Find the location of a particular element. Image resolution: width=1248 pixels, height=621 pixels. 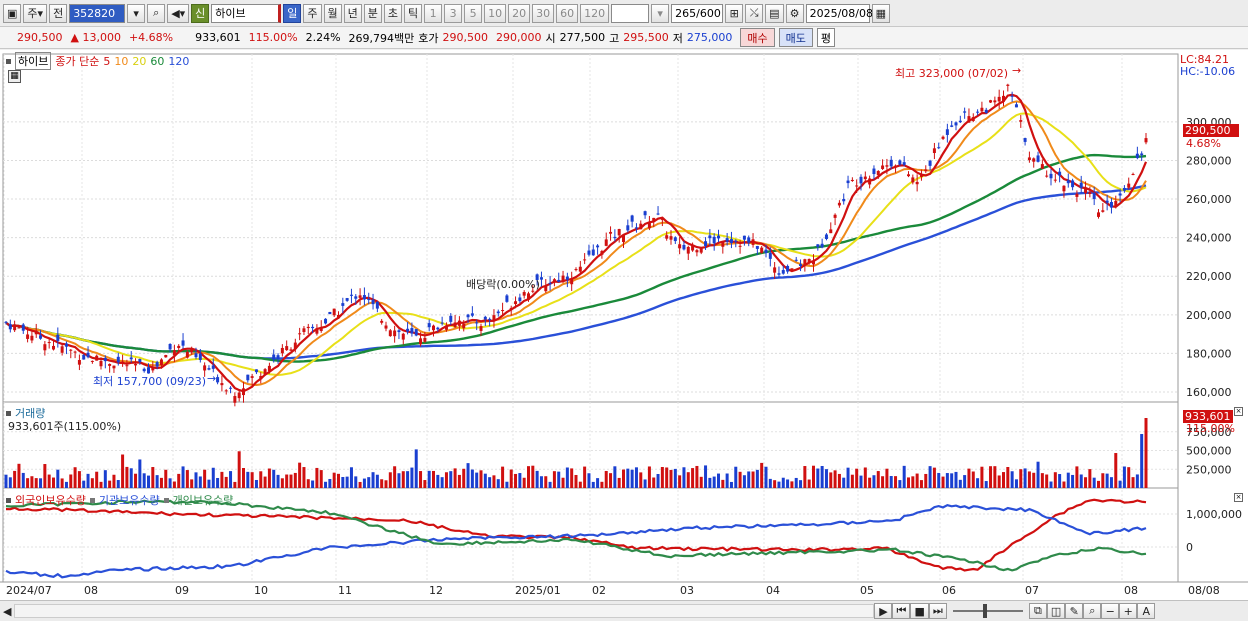

scroll-track is located at coordinates (444, 611).